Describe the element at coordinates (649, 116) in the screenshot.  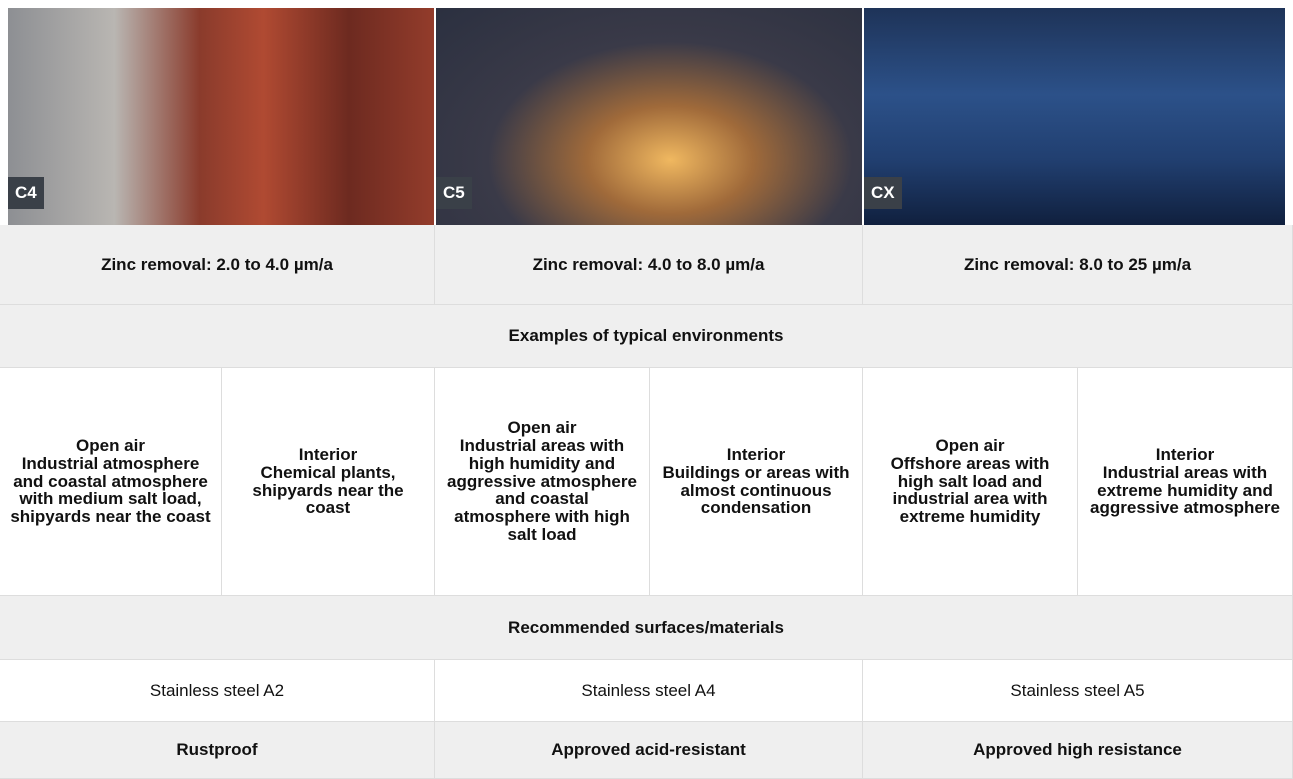
I see `photo: C5` at that location.